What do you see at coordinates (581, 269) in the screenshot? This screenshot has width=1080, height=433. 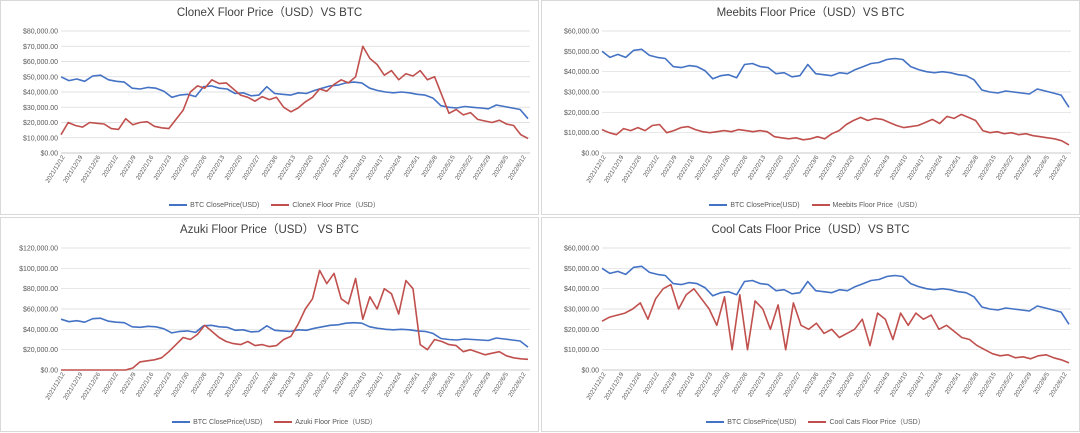 I see `y-tick-label: $50,000.00` at bounding box center [581, 269].